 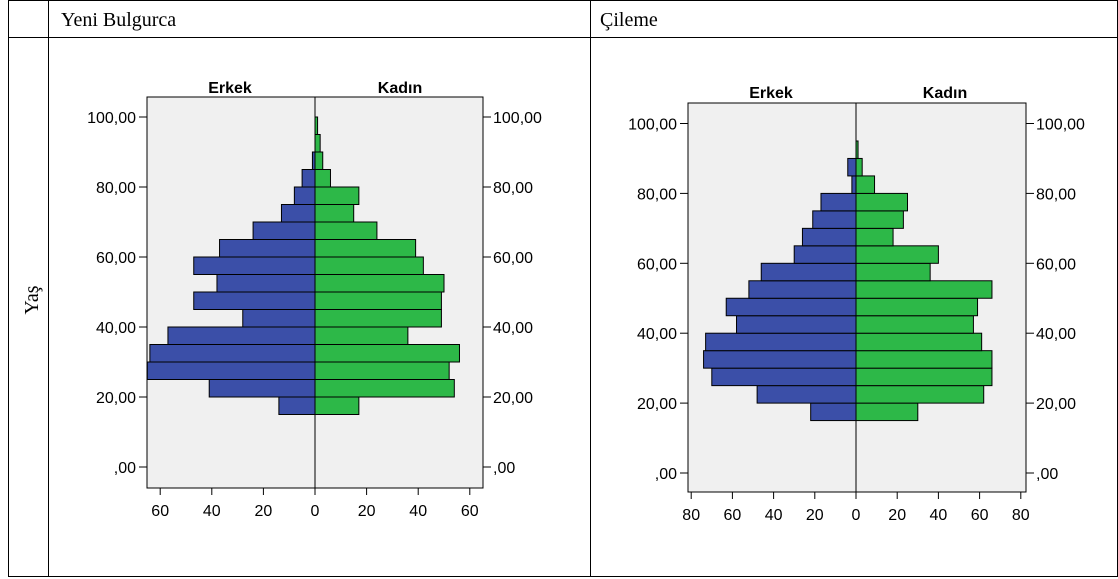 I want to click on y-tick-label-left: 60,00, so click(x=657, y=264).